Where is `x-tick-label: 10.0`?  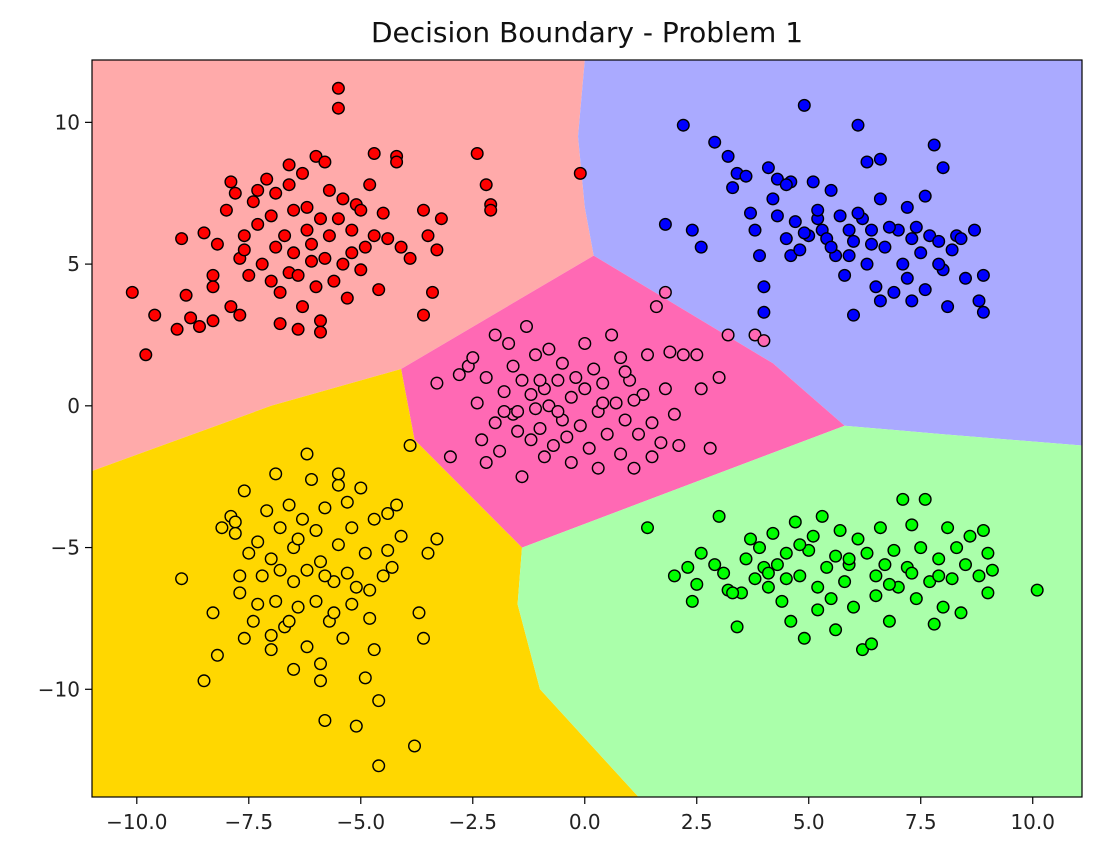 x-tick-label: 10.0 is located at coordinates (1032, 822).